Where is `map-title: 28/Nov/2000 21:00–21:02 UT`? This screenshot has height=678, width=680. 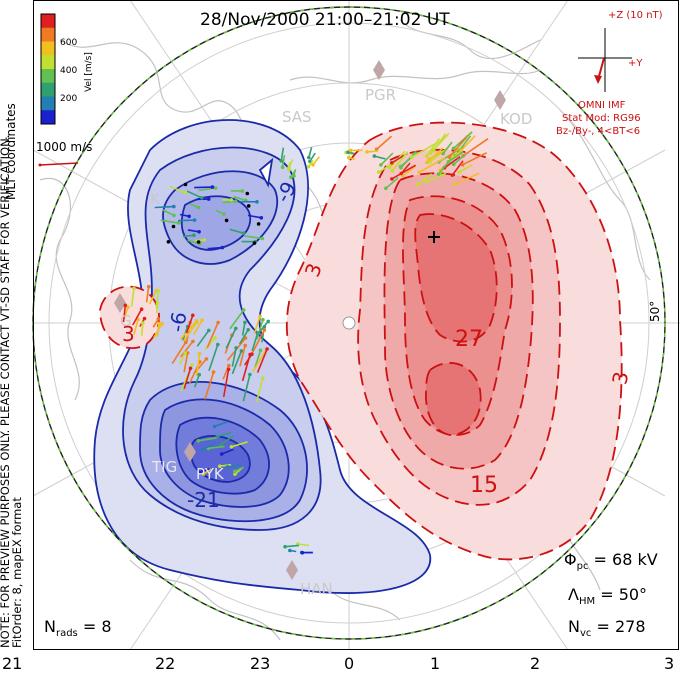
map-title: 28/Nov/2000 21:00–21:02 UT is located at coordinates (325, 20).